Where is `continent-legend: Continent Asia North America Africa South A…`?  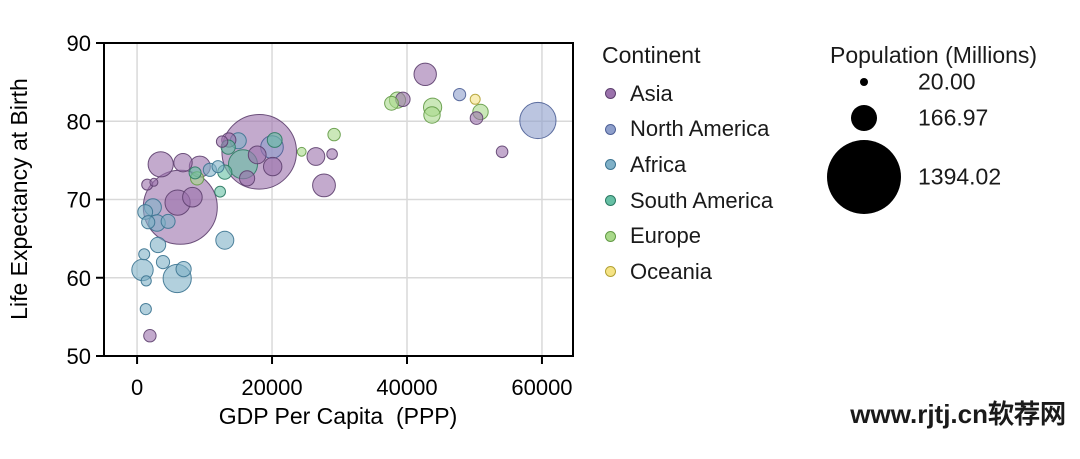
continent-legend: Continent Asia North America Africa South A… is located at coordinates (687, 160).